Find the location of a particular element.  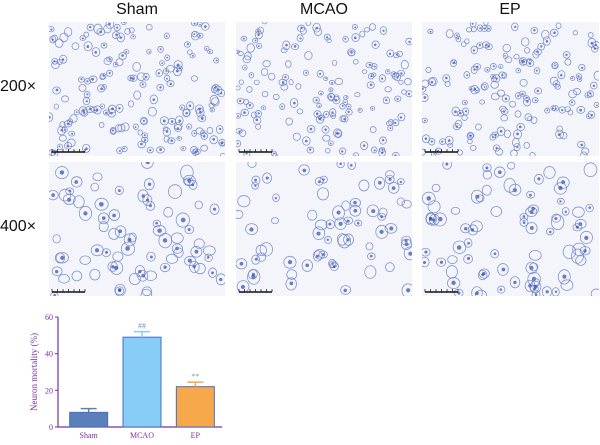

significance-mcao: ## is located at coordinates (142, 326).